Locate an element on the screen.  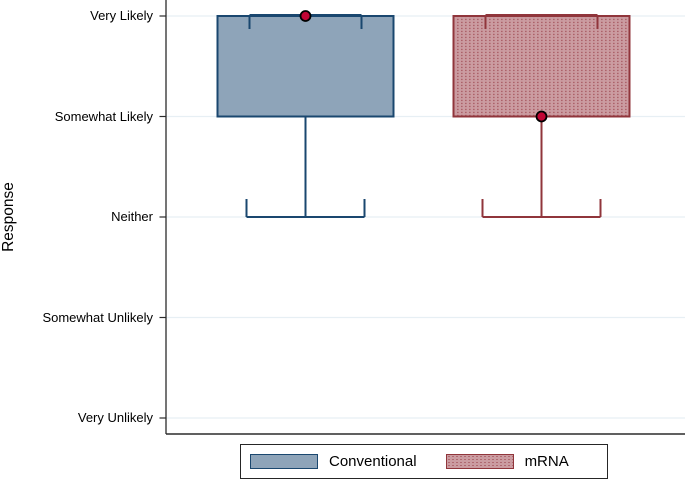
y-tick-label: Somewhat Likely is located at coordinates (103, 116).